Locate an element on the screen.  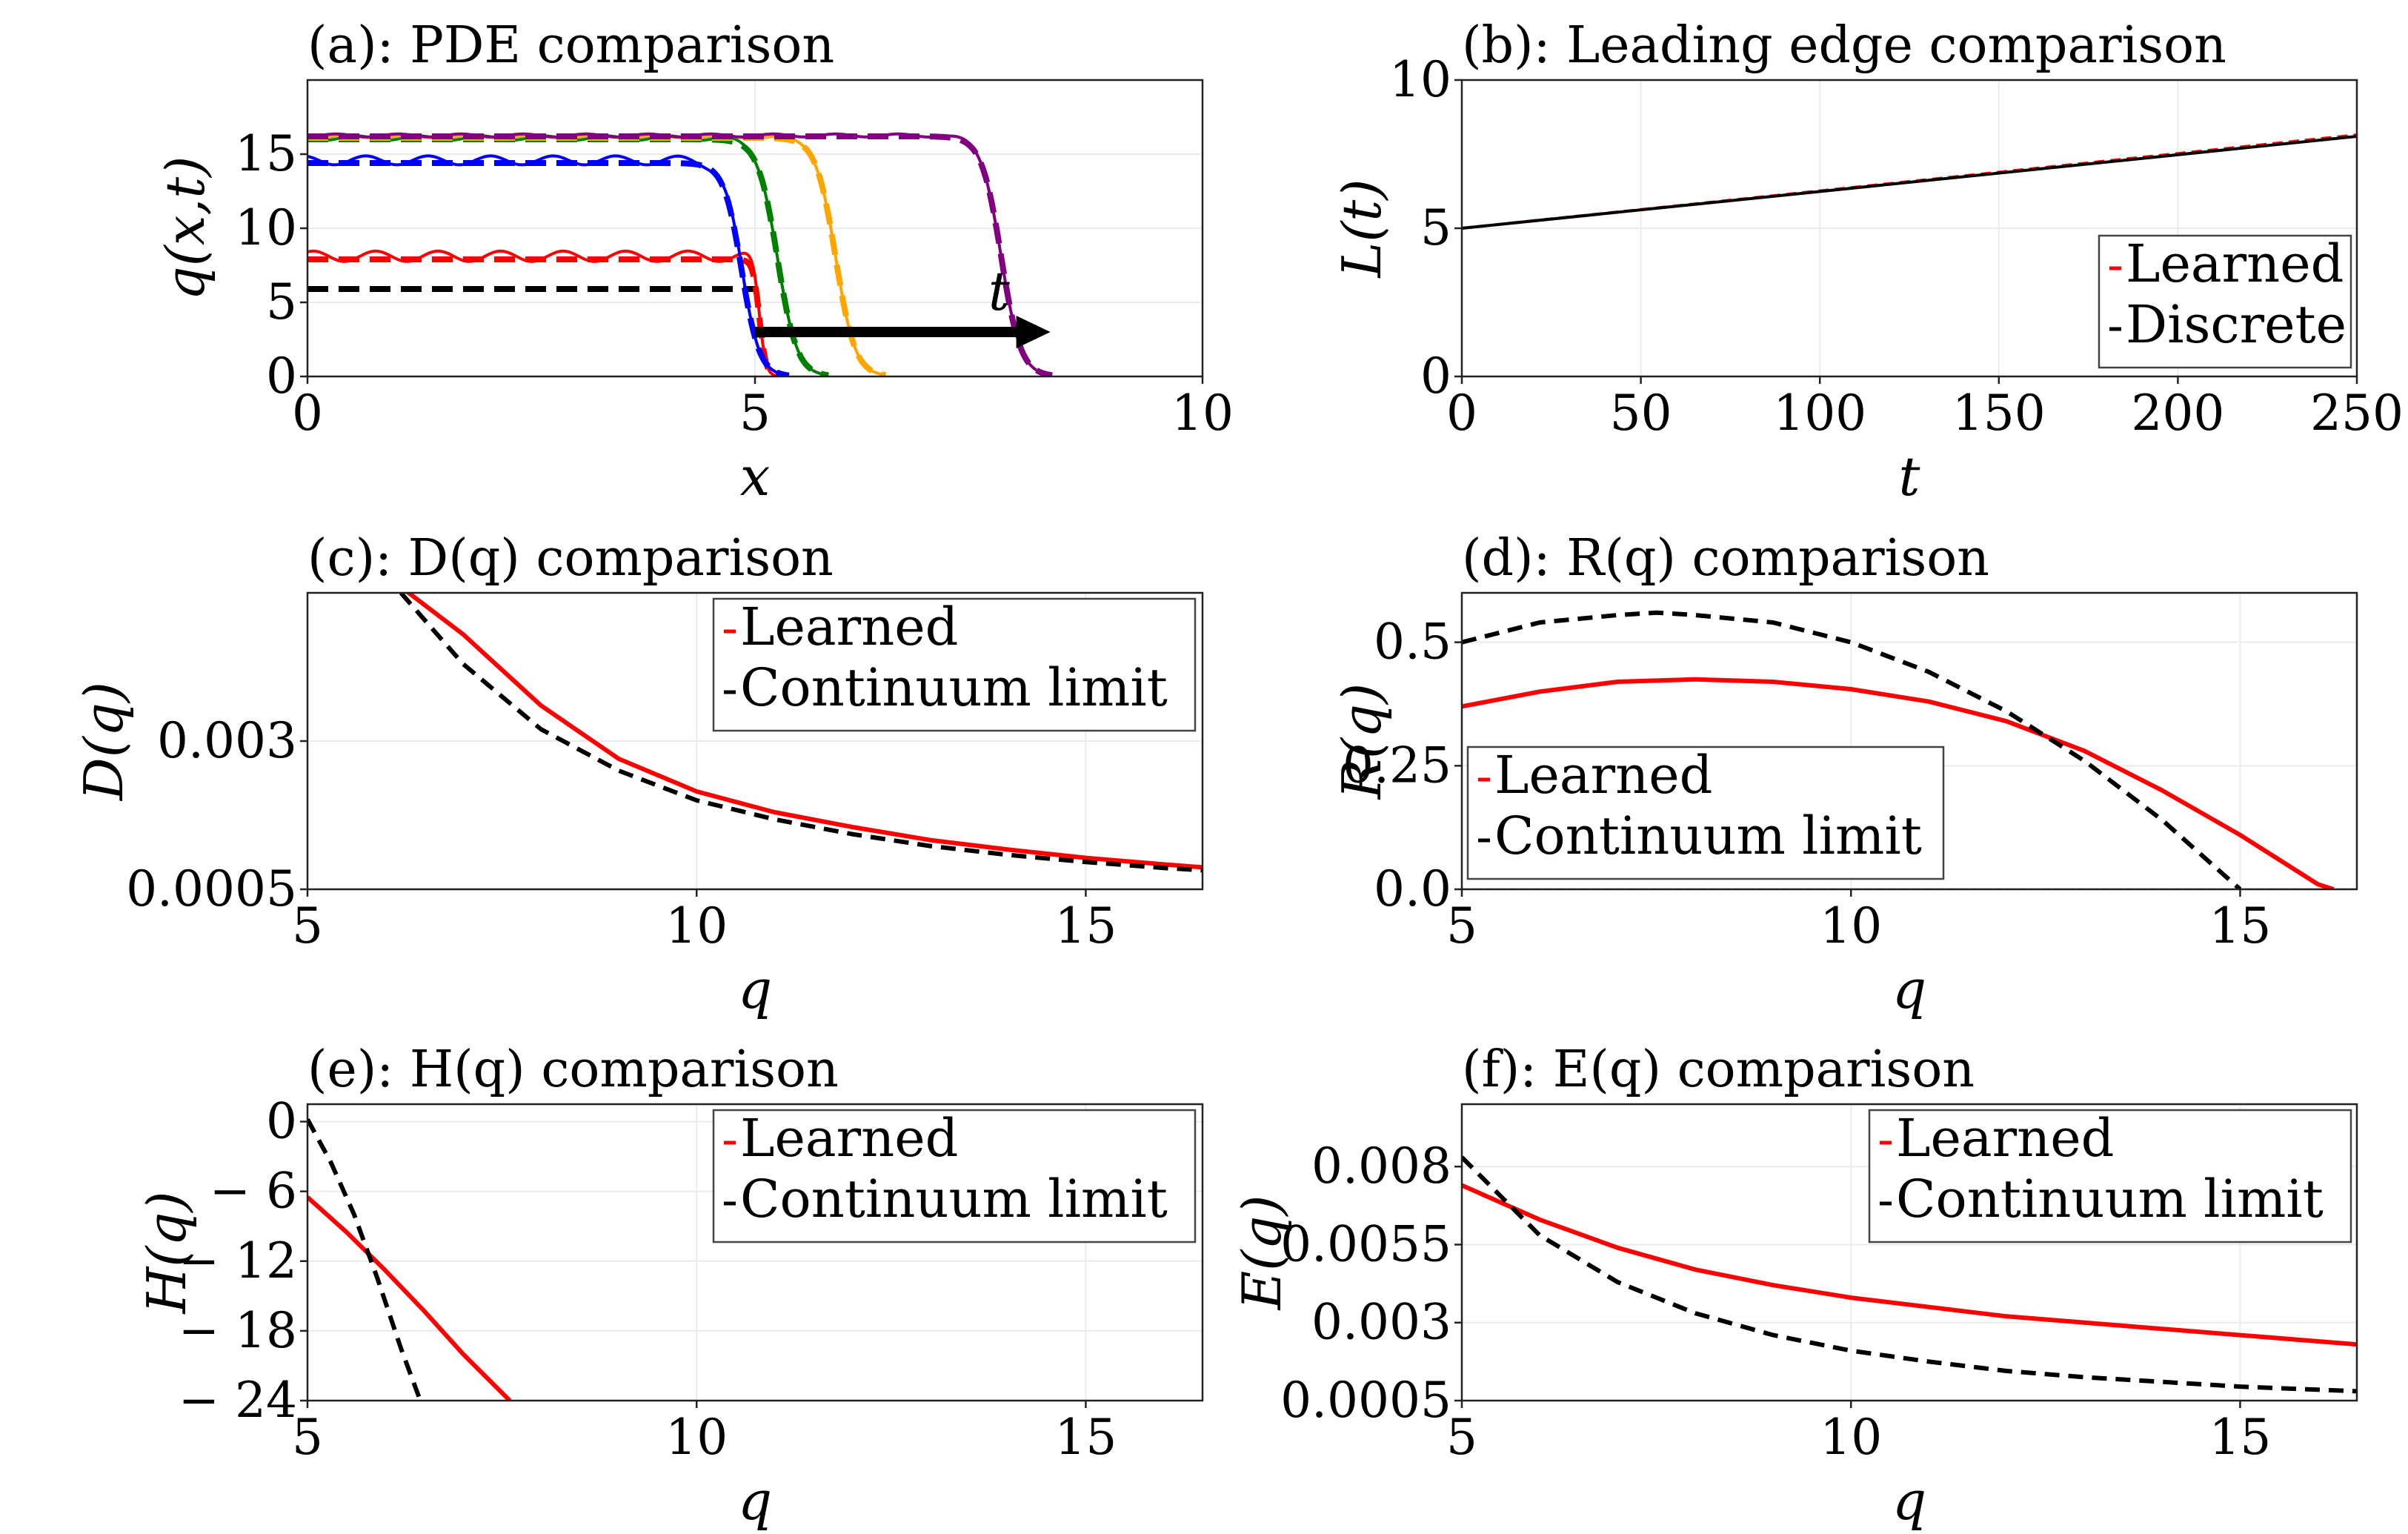
panel-title: (c): D(q) comparison is located at coordinates (570, 558).